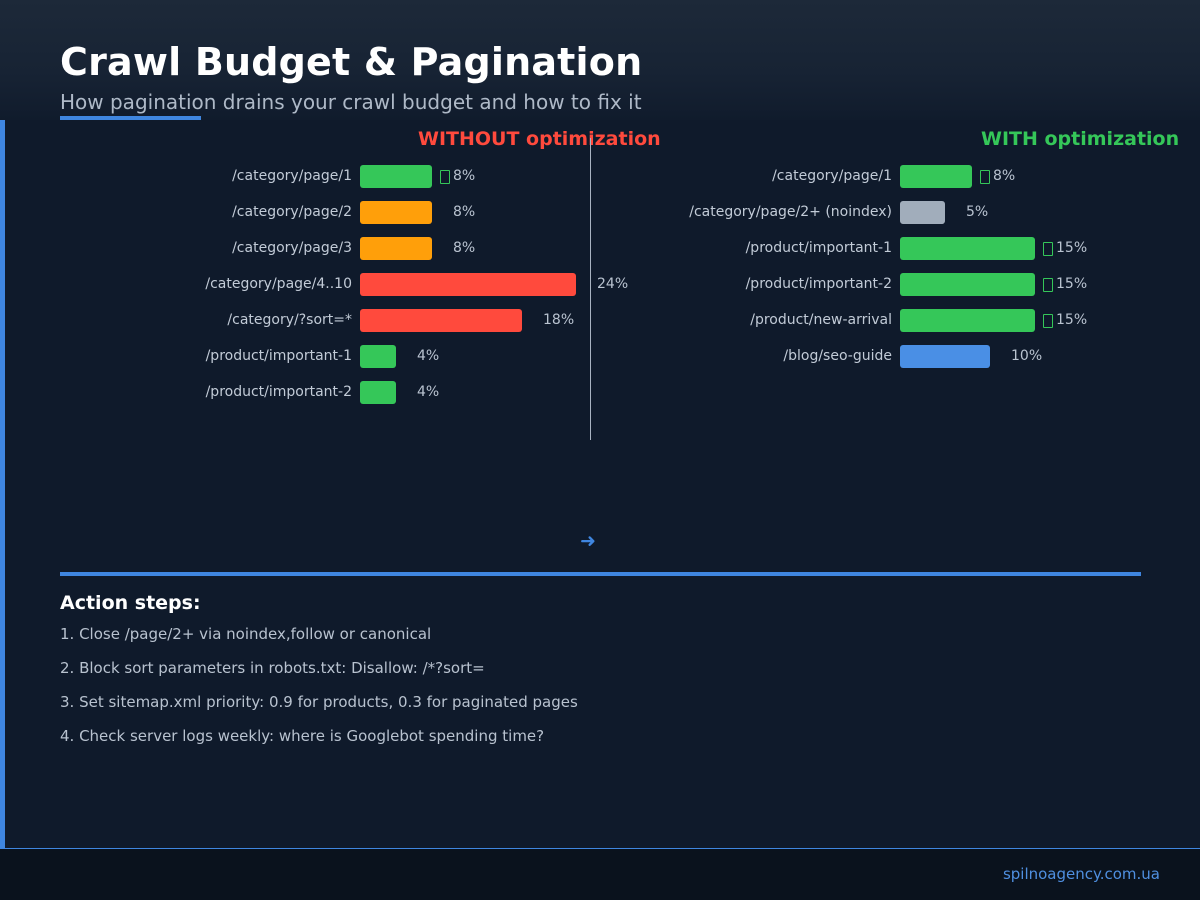 The width and height of the screenshot is (1200, 900). What do you see at coordinates (278, 284) in the screenshot?
I see `bar-category-label: /category/page/4..10` at bounding box center [278, 284].